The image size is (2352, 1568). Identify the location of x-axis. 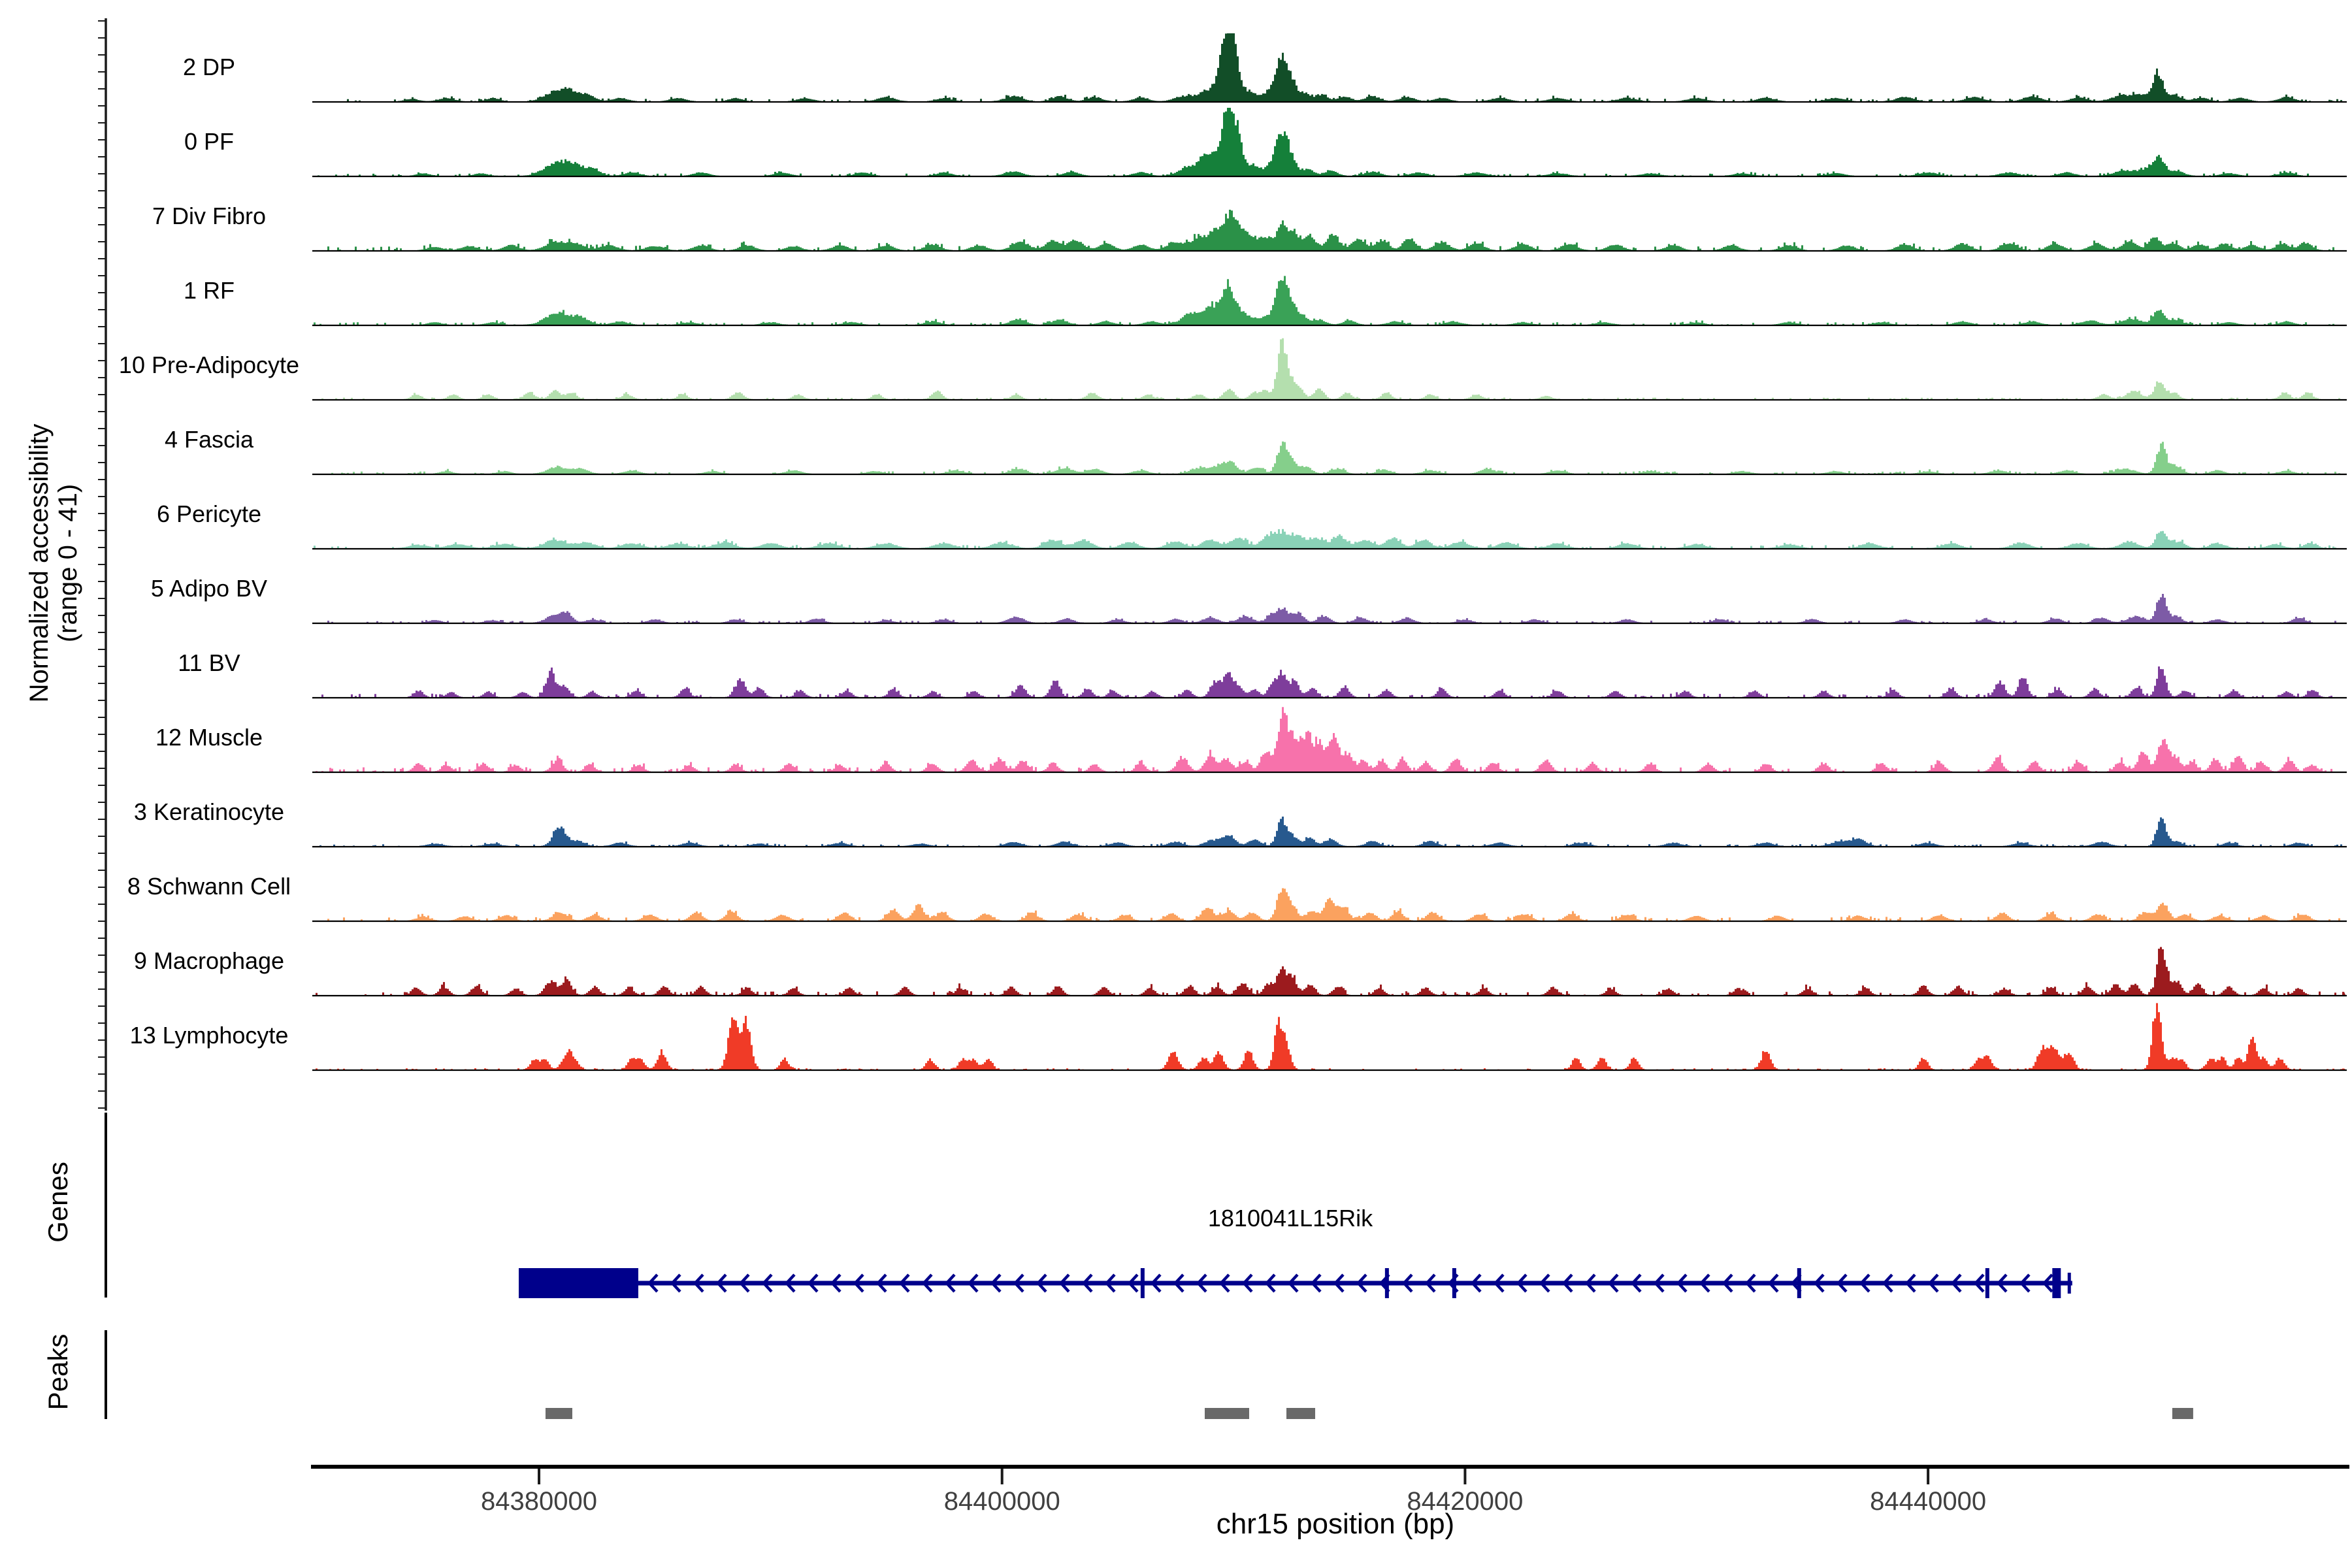
(1330, 1474).